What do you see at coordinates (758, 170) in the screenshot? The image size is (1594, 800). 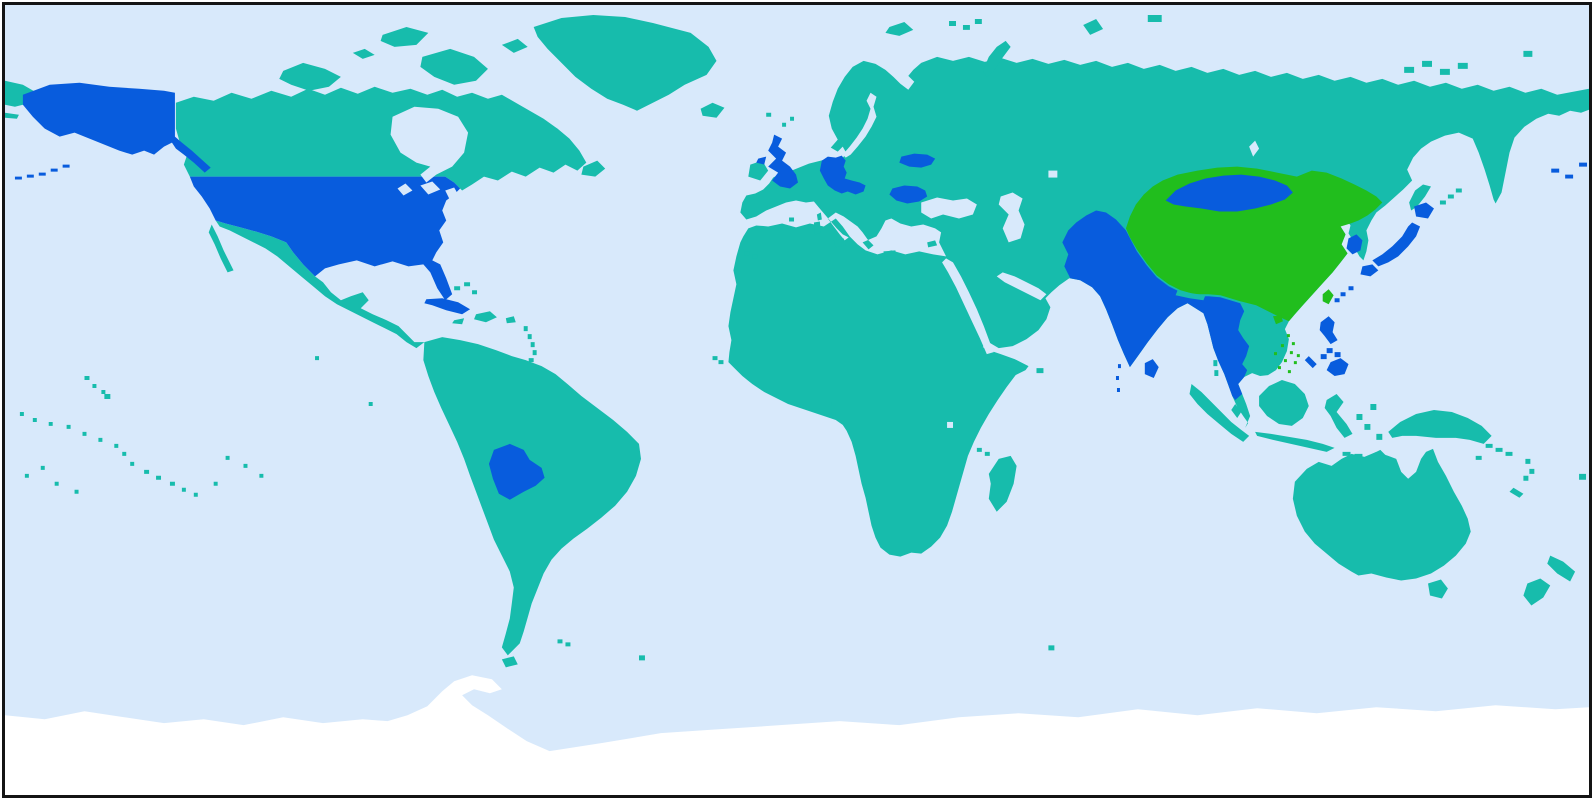 I see `ireland` at bounding box center [758, 170].